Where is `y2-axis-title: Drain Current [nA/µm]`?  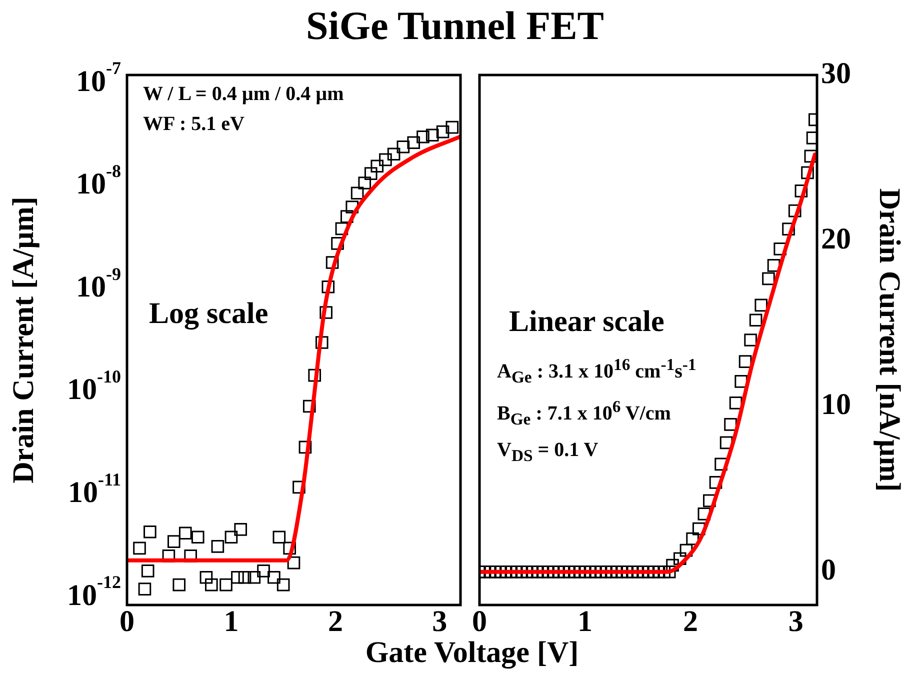
y2-axis-title: Drain Current [nA/µm] is located at coordinates (889, 340).